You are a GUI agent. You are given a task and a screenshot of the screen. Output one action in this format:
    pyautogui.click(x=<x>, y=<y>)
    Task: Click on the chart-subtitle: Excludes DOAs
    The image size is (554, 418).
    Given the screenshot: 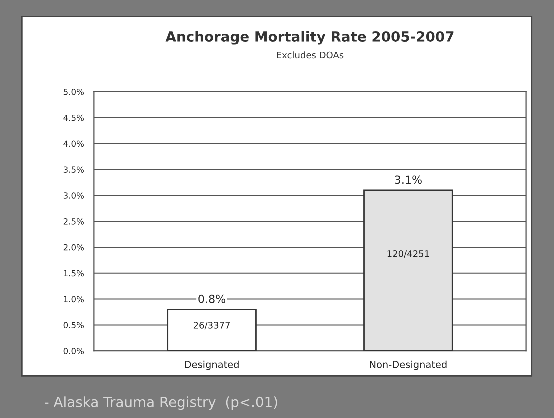 What is the action you would take?
    pyautogui.click(x=310, y=55)
    